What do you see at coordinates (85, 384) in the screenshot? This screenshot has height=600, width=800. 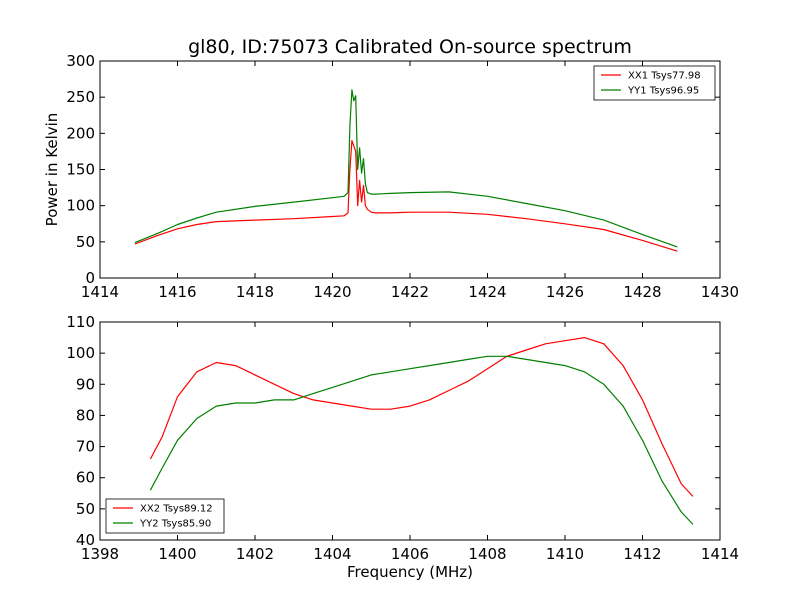 I see `bottom-y-tick-label: 90` at bounding box center [85, 384].